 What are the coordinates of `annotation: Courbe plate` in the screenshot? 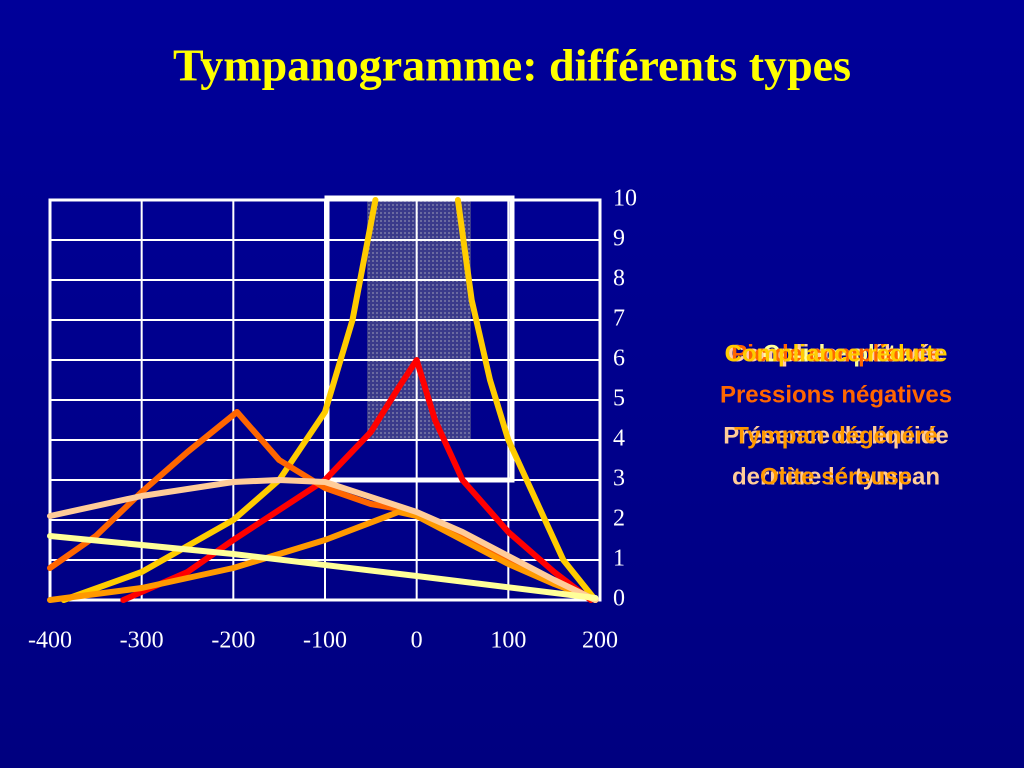 It's located at (836, 353).